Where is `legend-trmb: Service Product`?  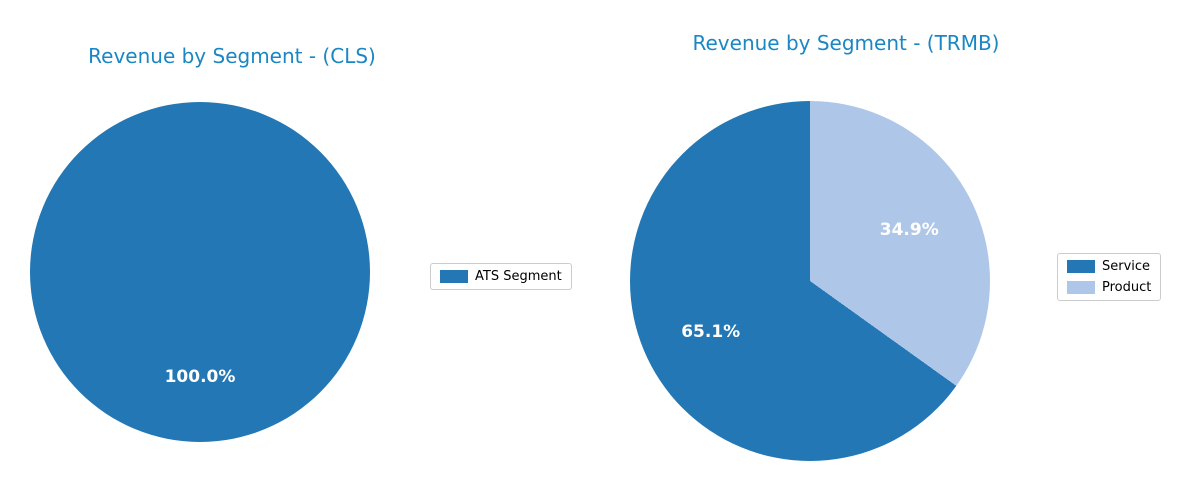 legend-trmb: Service Product is located at coordinates (1109, 277).